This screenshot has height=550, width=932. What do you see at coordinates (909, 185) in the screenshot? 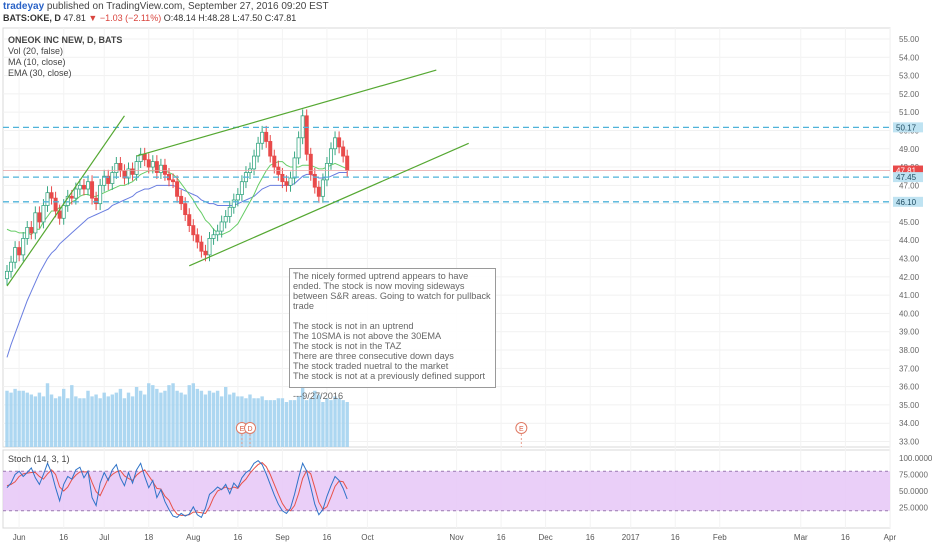
I see `price-tick-label: 47.00` at bounding box center [909, 185].